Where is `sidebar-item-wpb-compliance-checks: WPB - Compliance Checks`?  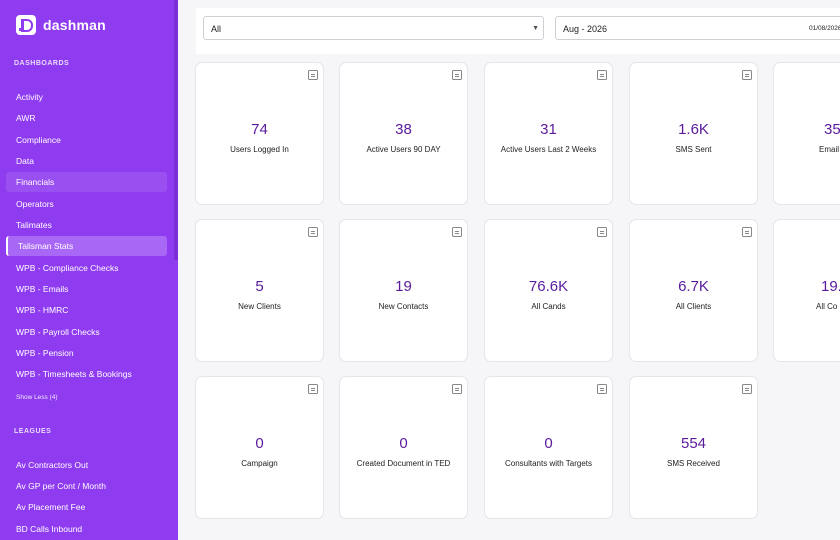
sidebar-item-wpb-compliance-checks: WPB - Compliance Checks is located at coordinates (67, 268).